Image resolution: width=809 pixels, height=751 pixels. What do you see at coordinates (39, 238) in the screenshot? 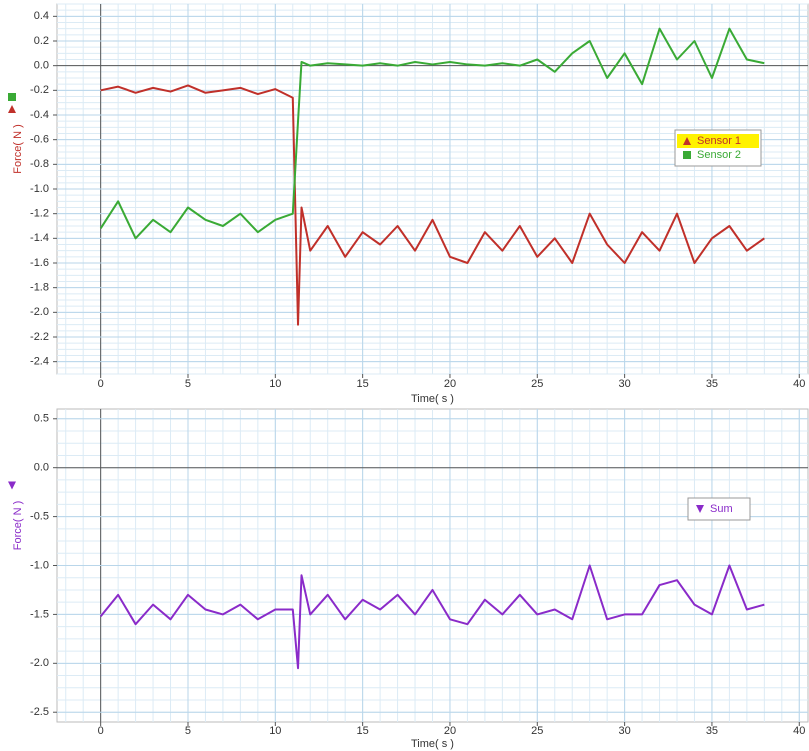
I see `y-tick-label: -1.4` at bounding box center [39, 238].